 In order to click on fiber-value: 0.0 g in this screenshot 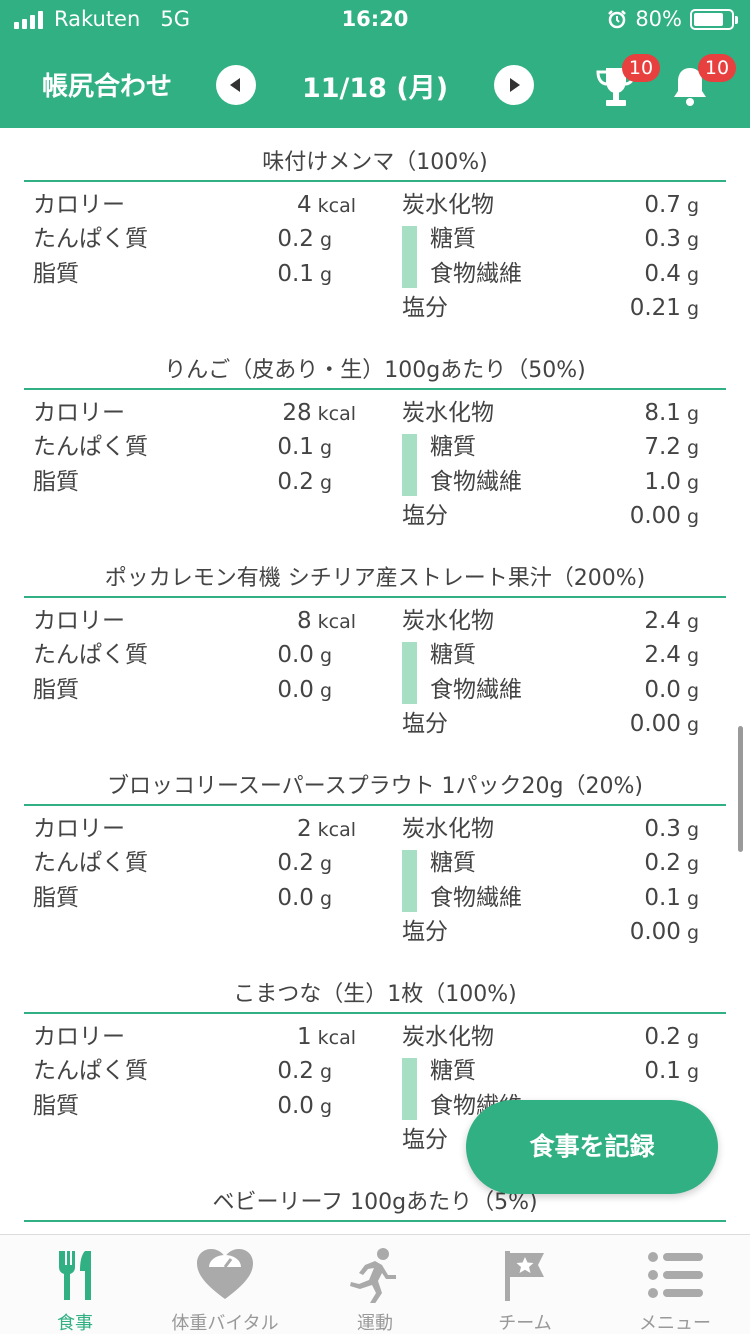, I will do `click(671, 690)`.